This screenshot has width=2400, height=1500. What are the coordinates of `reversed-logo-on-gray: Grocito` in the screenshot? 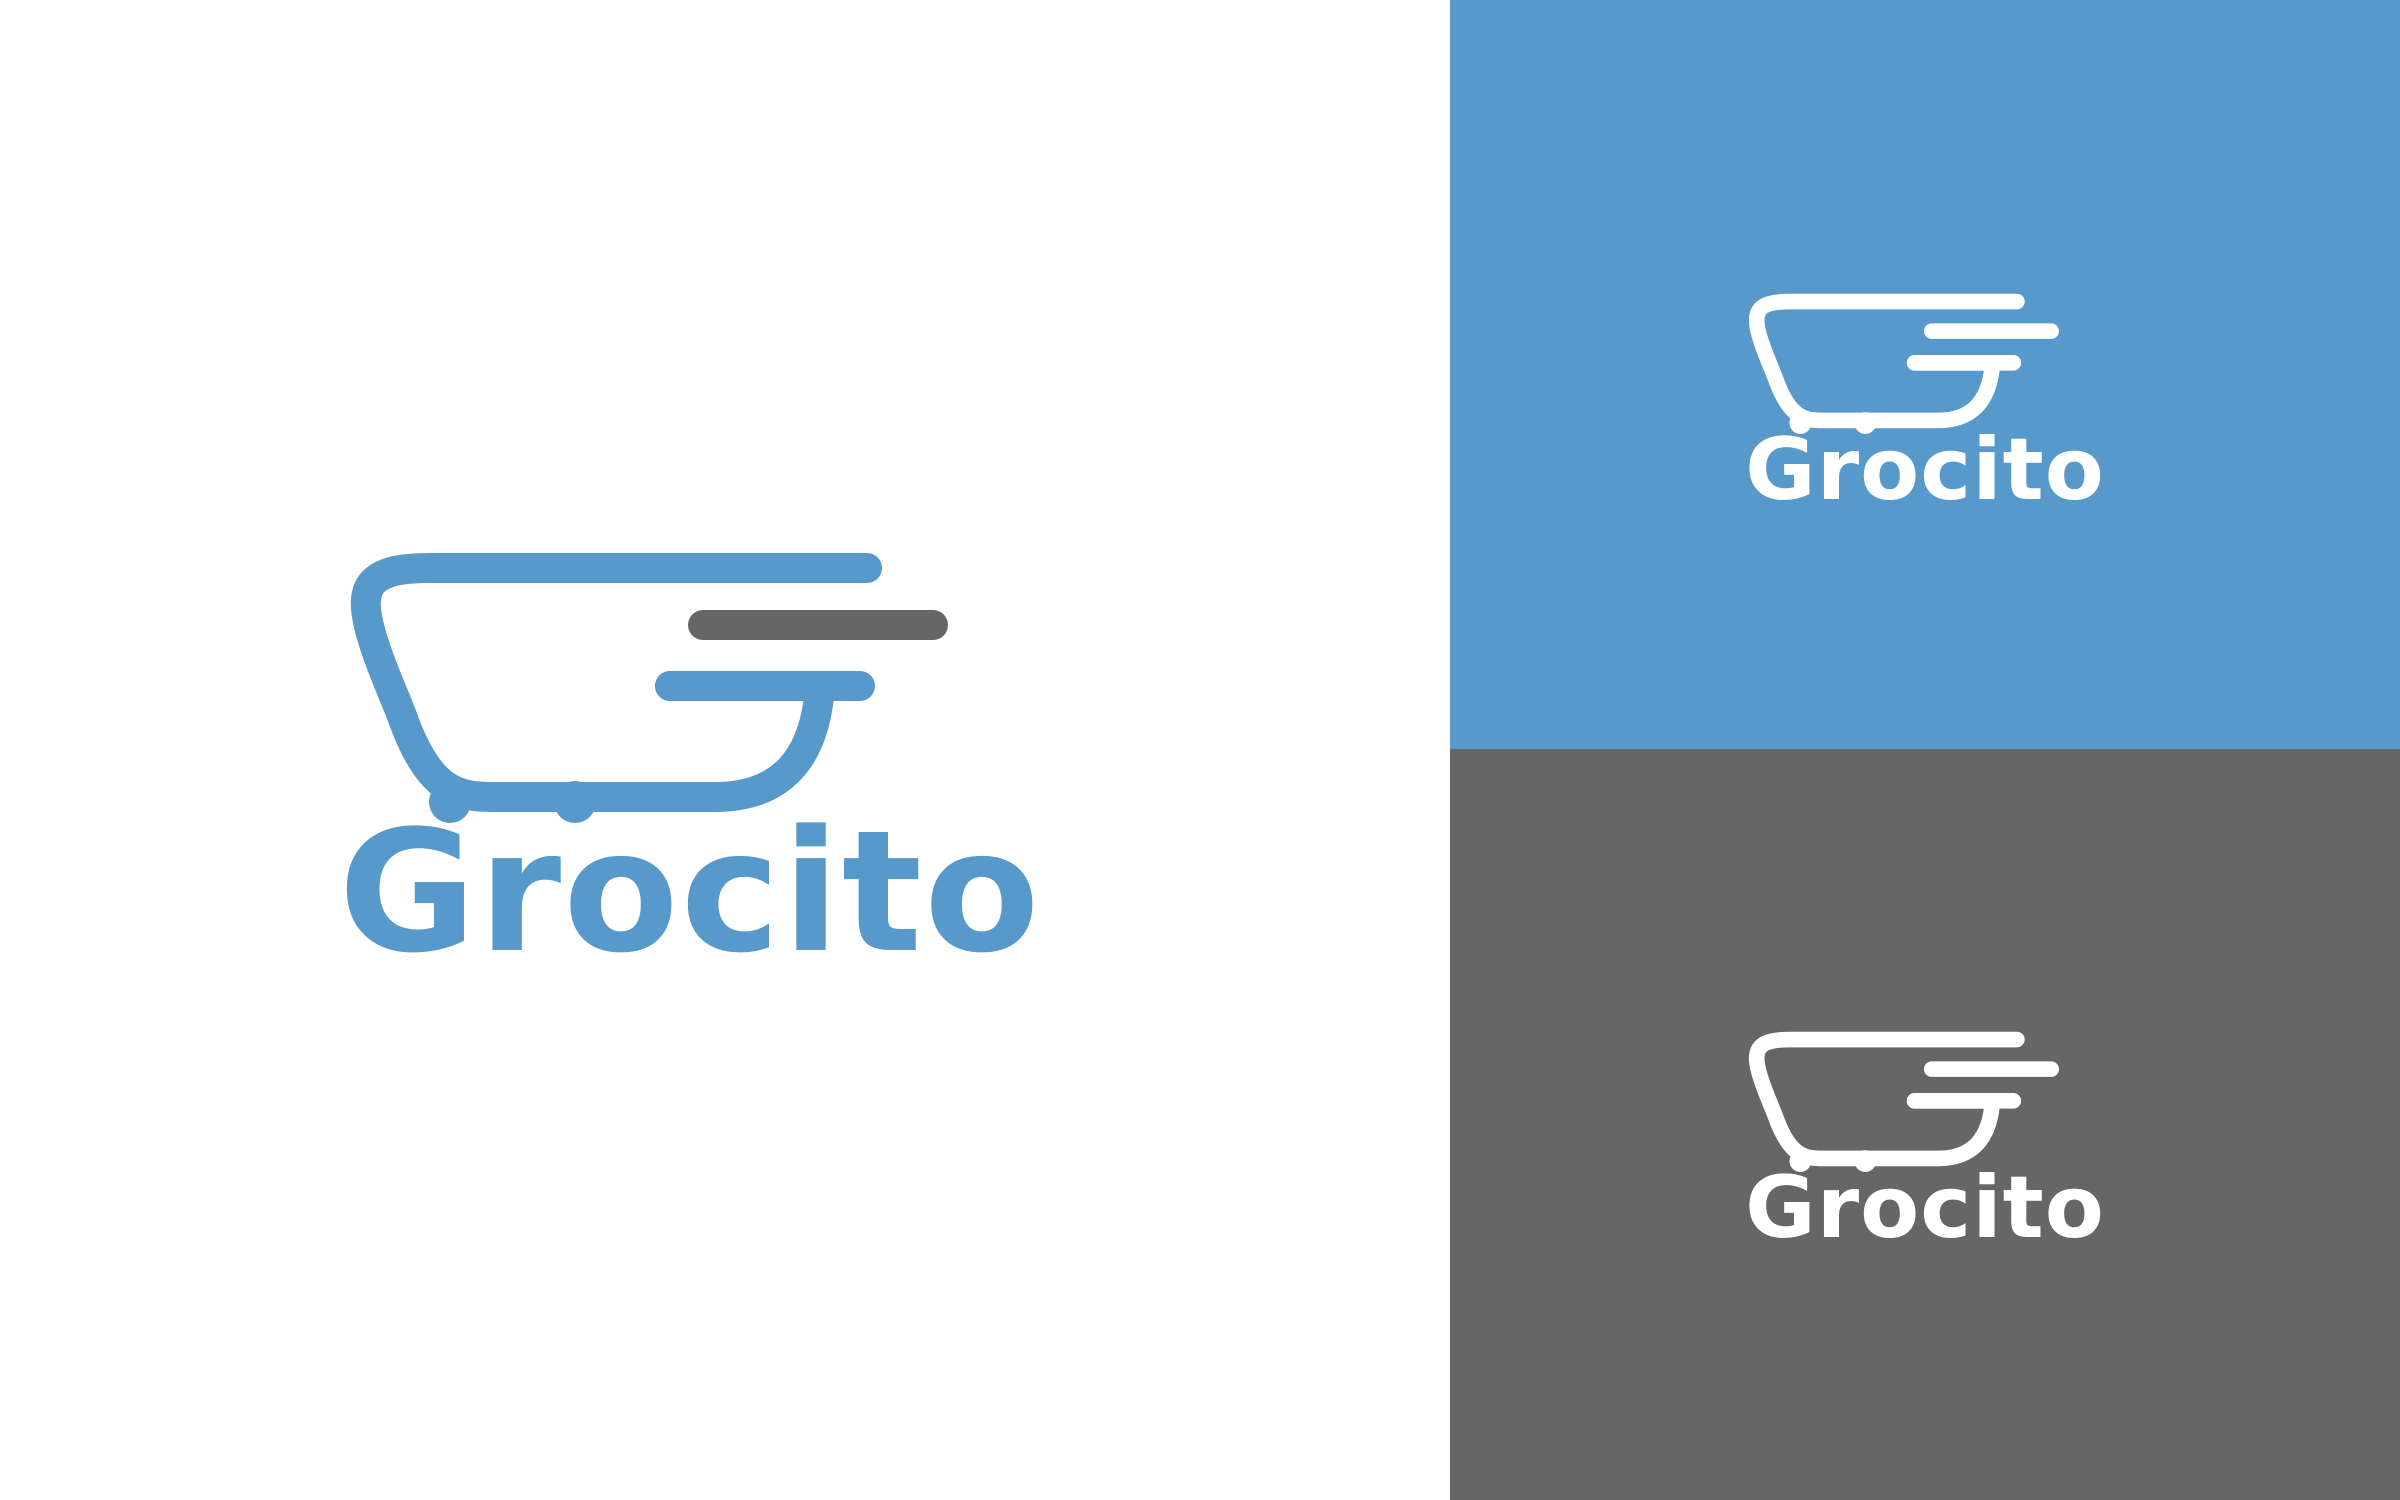 It's located at (1925, 1141).